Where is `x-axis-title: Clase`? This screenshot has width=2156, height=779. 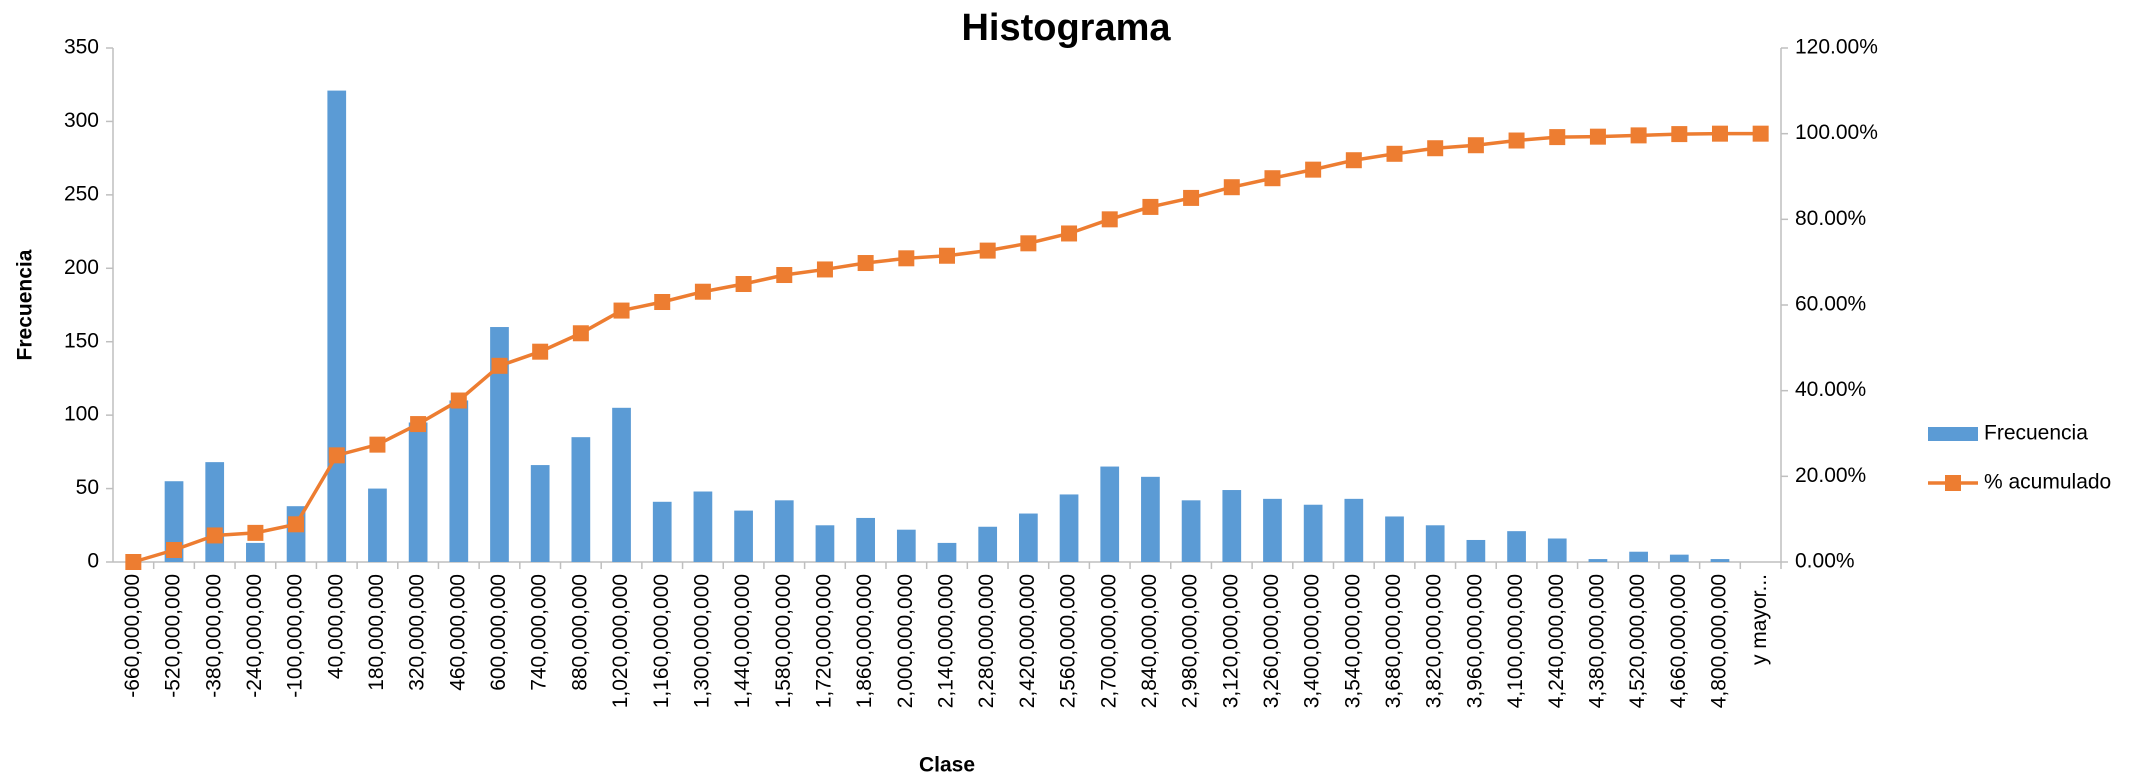
x-axis-title: Clase is located at coordinates (947, 765).